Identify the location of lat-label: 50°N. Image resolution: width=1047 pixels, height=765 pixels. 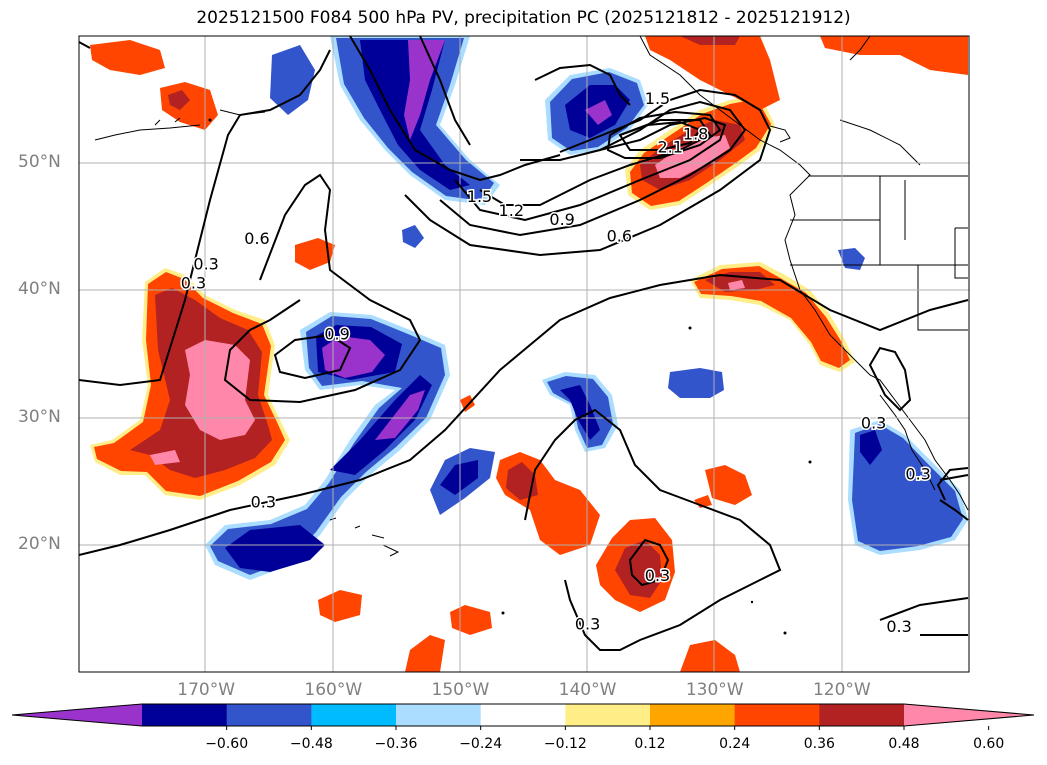
(39, 162).